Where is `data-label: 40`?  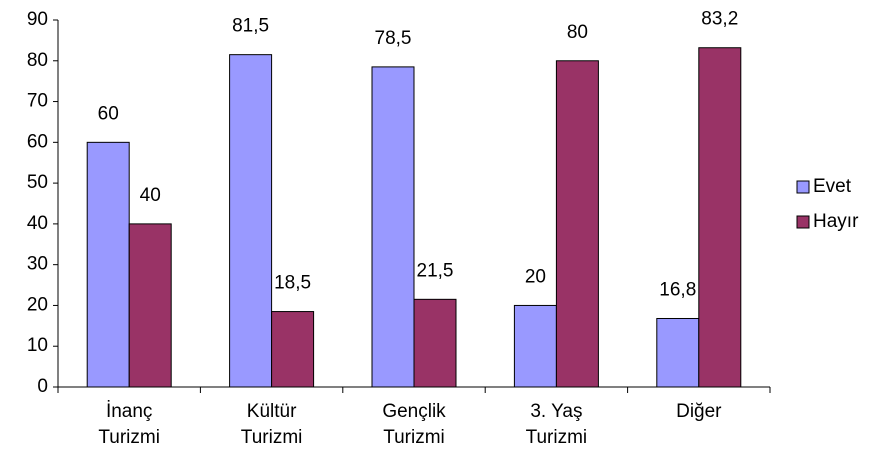
data-label: 40 is located at coordinates (150, 195).